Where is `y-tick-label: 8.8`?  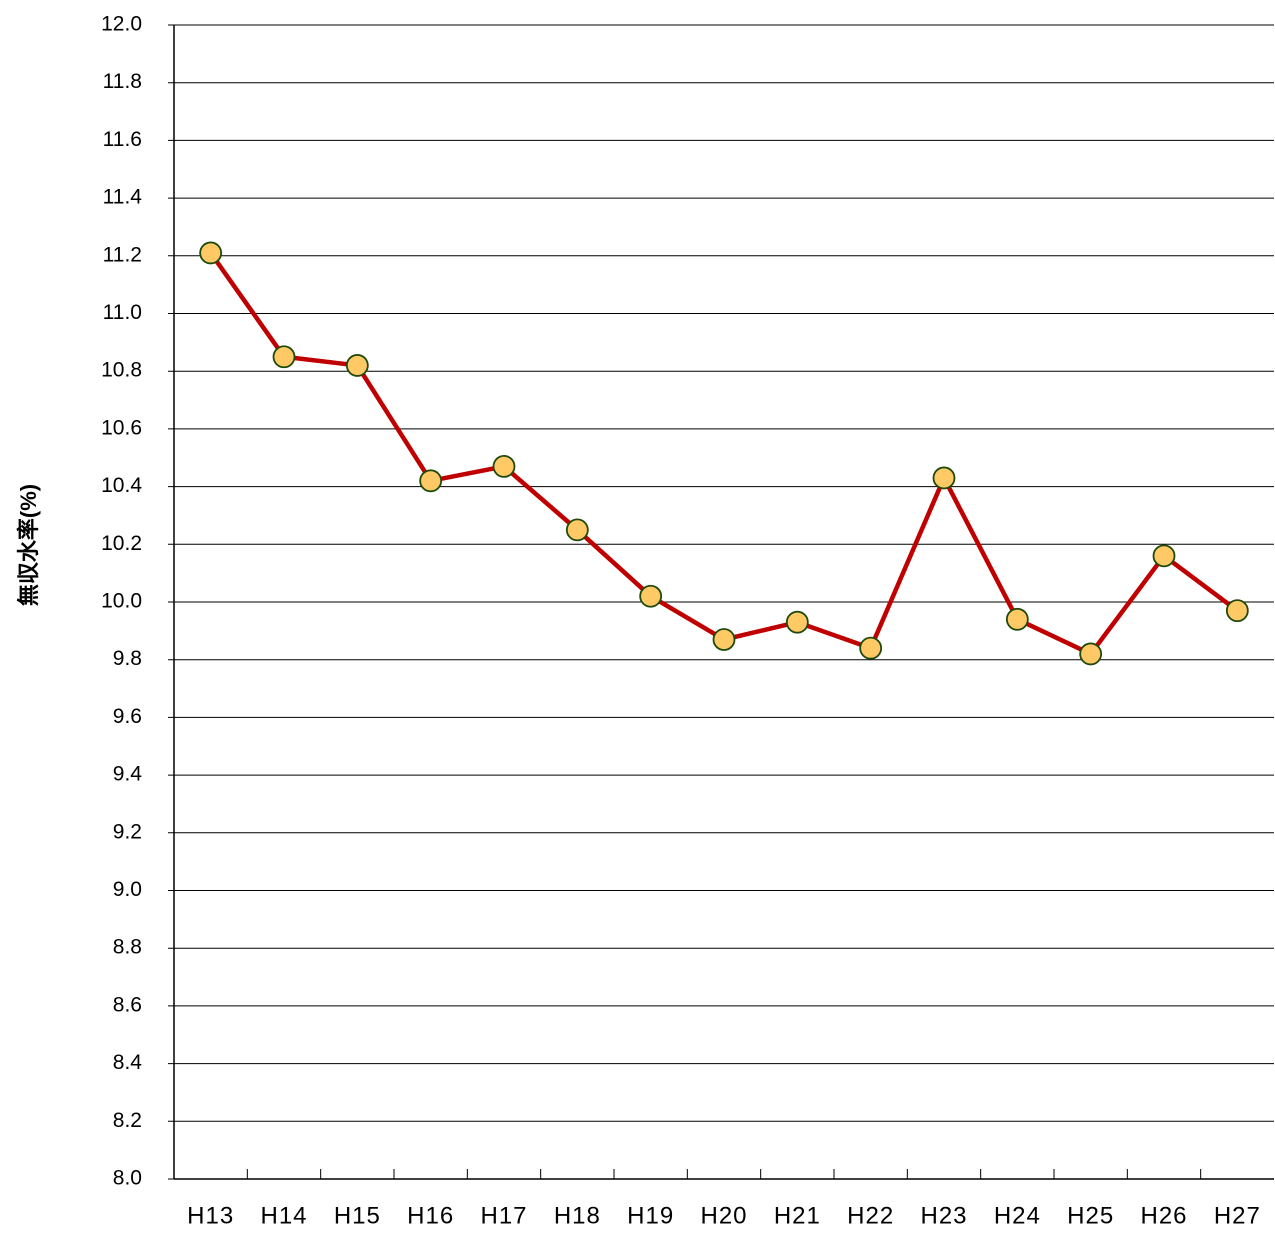
y-tick-label: 8.8 is located at coordinates (127, 947).